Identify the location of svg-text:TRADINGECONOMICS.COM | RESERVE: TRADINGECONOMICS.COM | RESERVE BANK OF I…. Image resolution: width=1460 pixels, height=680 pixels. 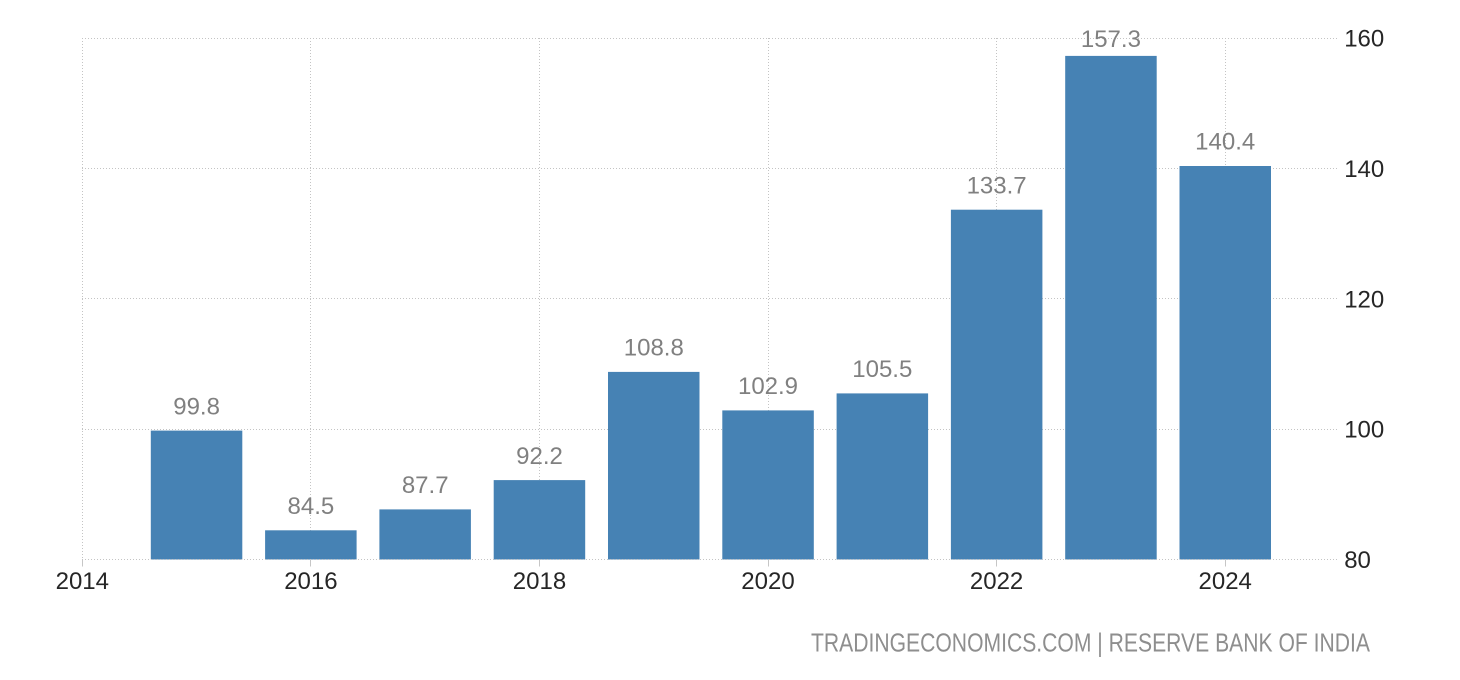
(1090, 644).